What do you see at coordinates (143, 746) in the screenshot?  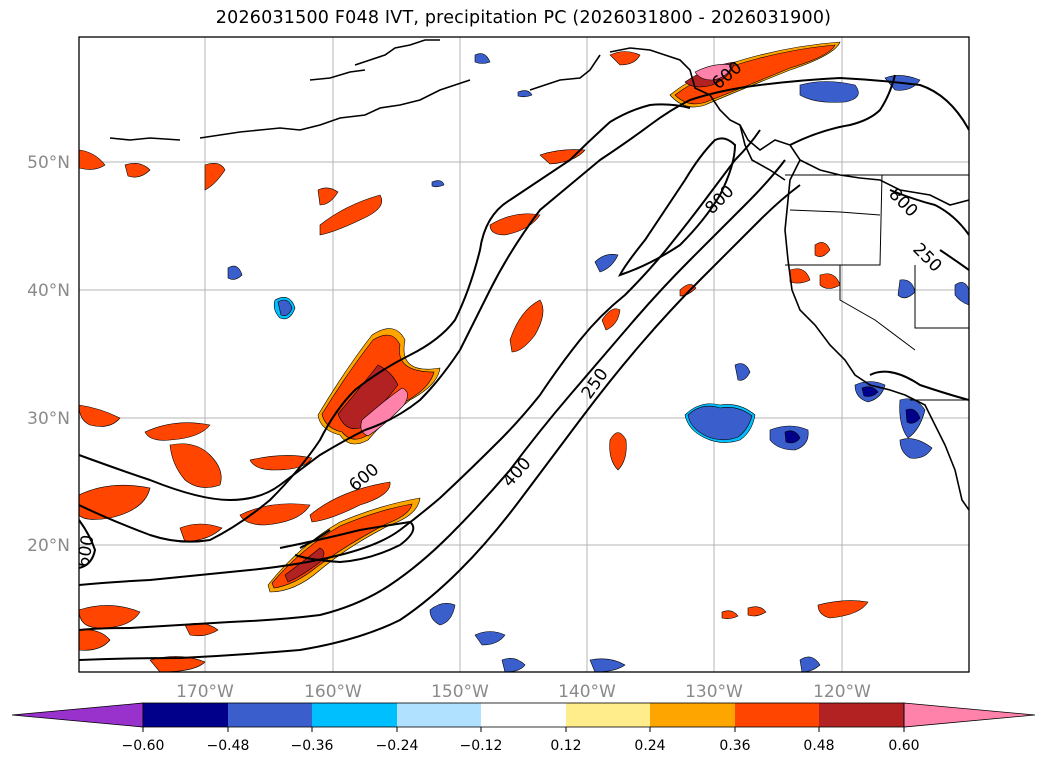 I see `colorbar-tick-label: −0.60` at bounding box center [143, 746].